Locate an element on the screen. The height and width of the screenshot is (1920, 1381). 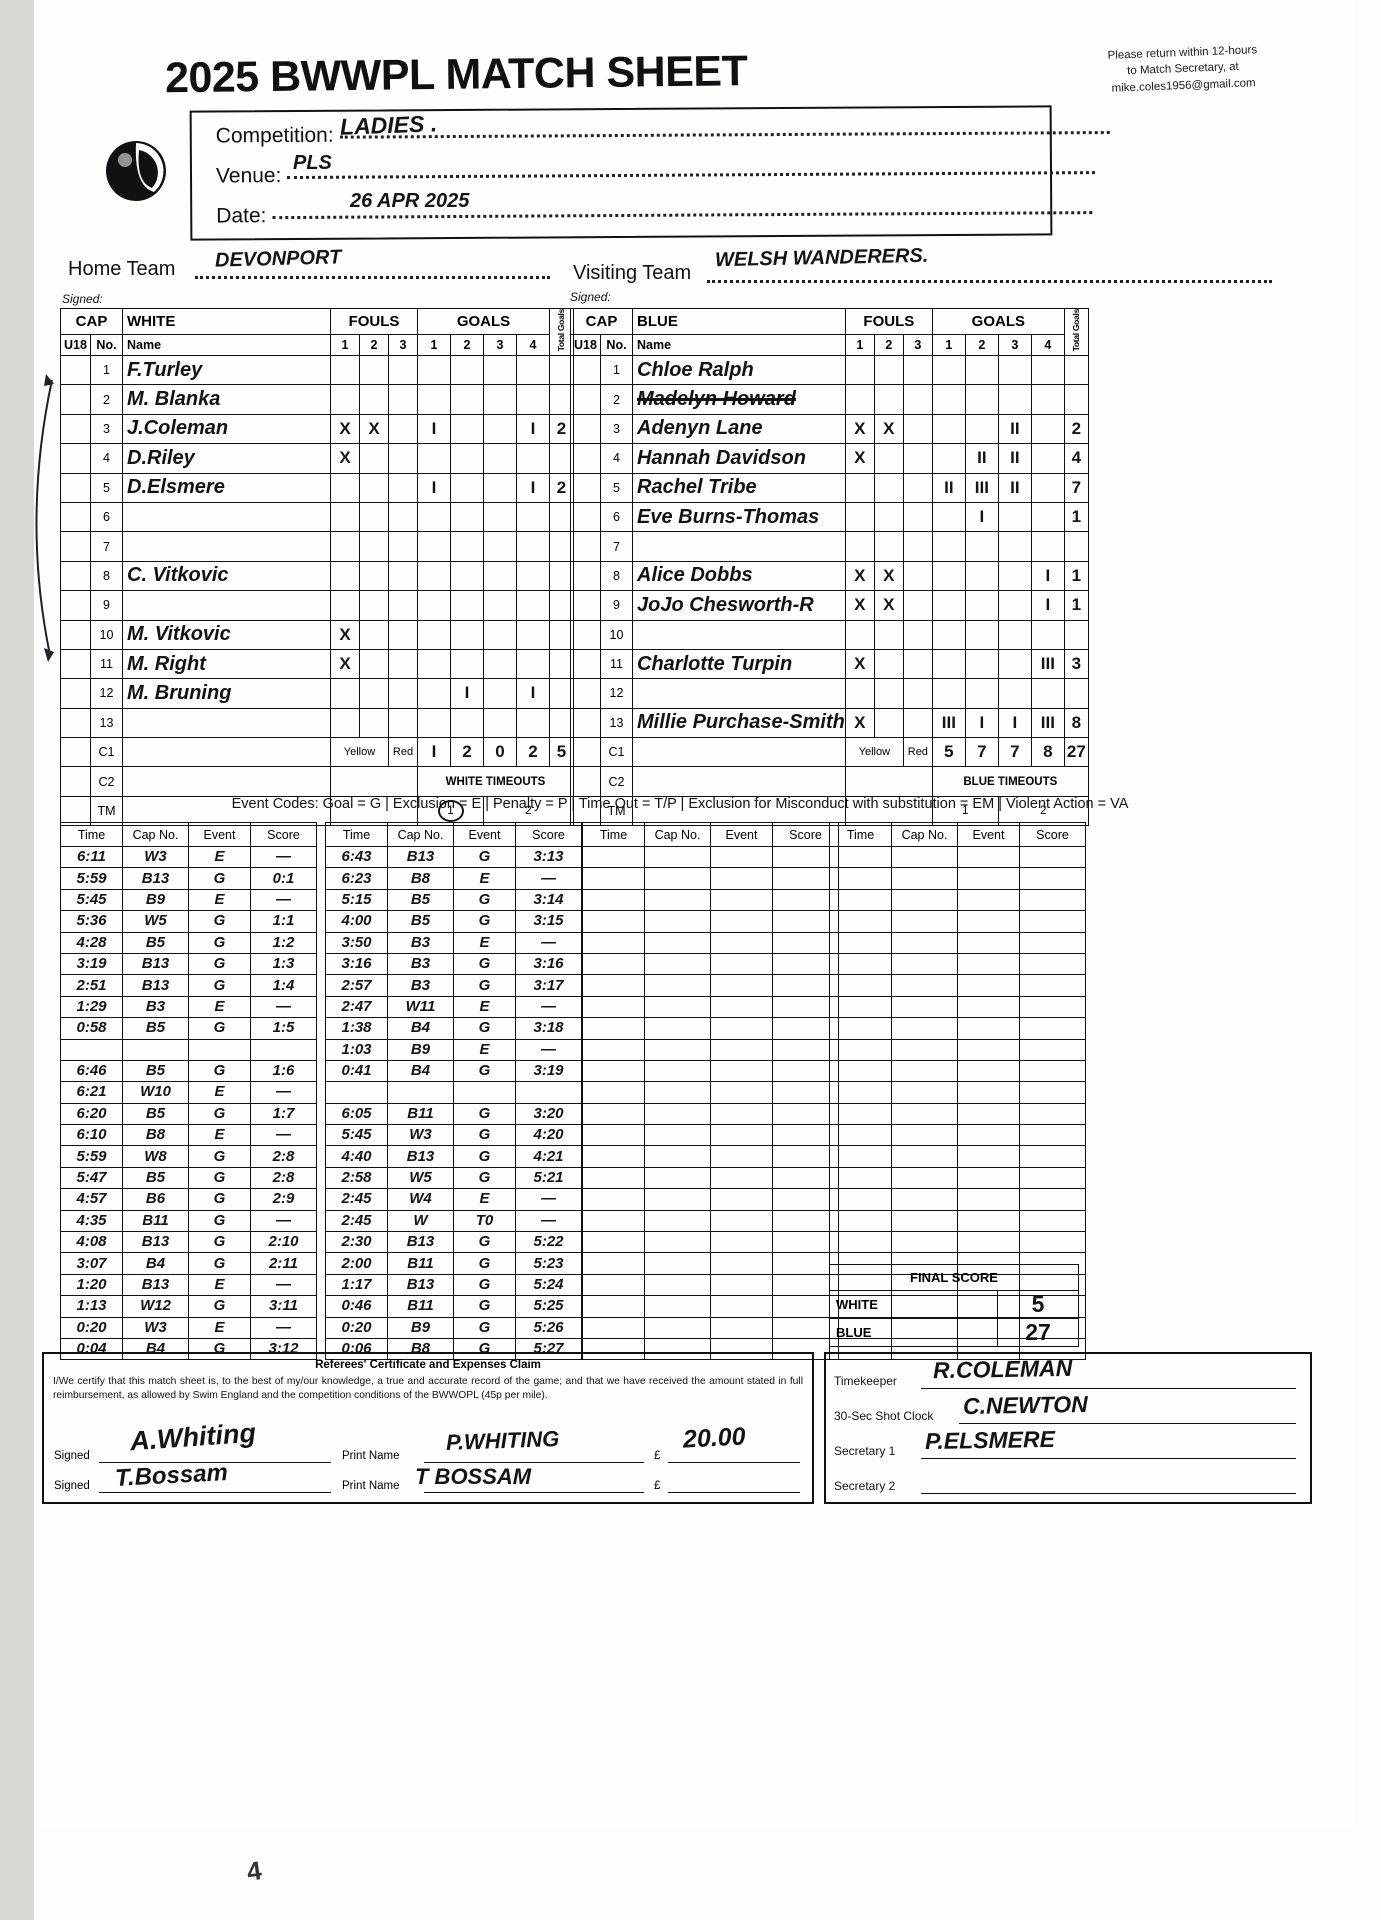
event-score-cell: 3:15 is located at coordinates (548, 921).